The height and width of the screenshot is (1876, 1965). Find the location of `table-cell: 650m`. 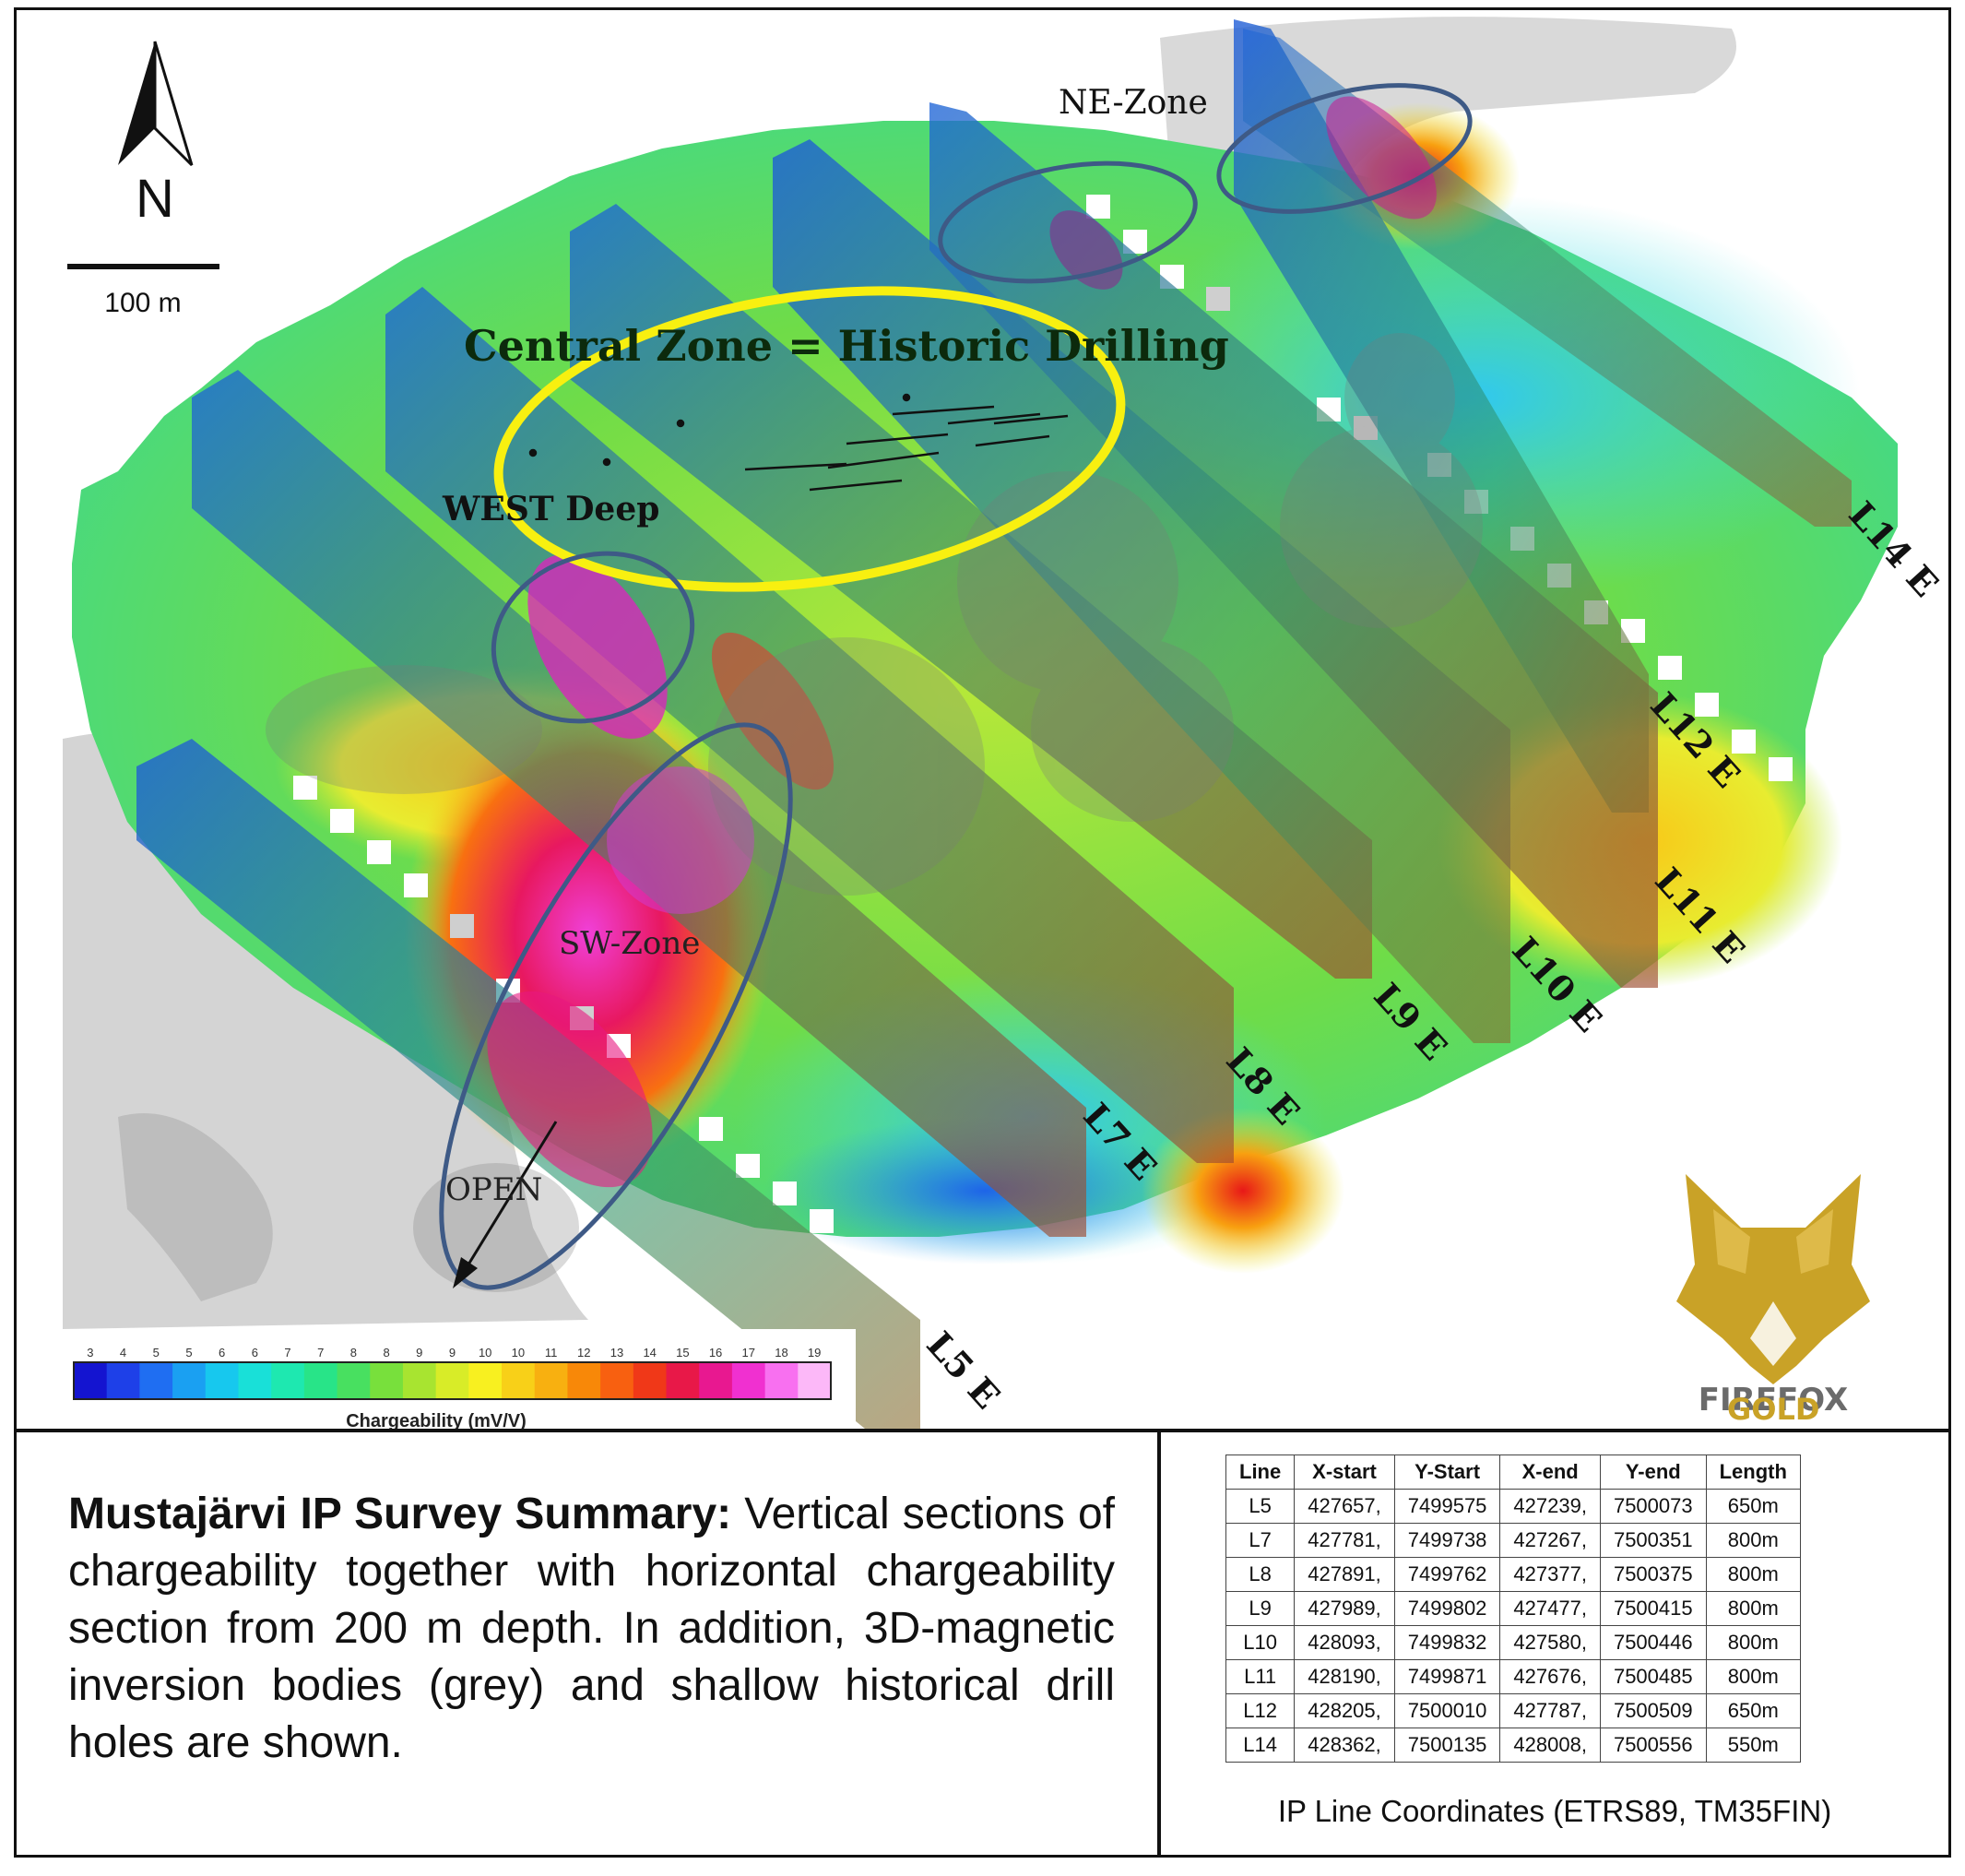

table-cell: 650m is located at coordinates (1753, 1711).